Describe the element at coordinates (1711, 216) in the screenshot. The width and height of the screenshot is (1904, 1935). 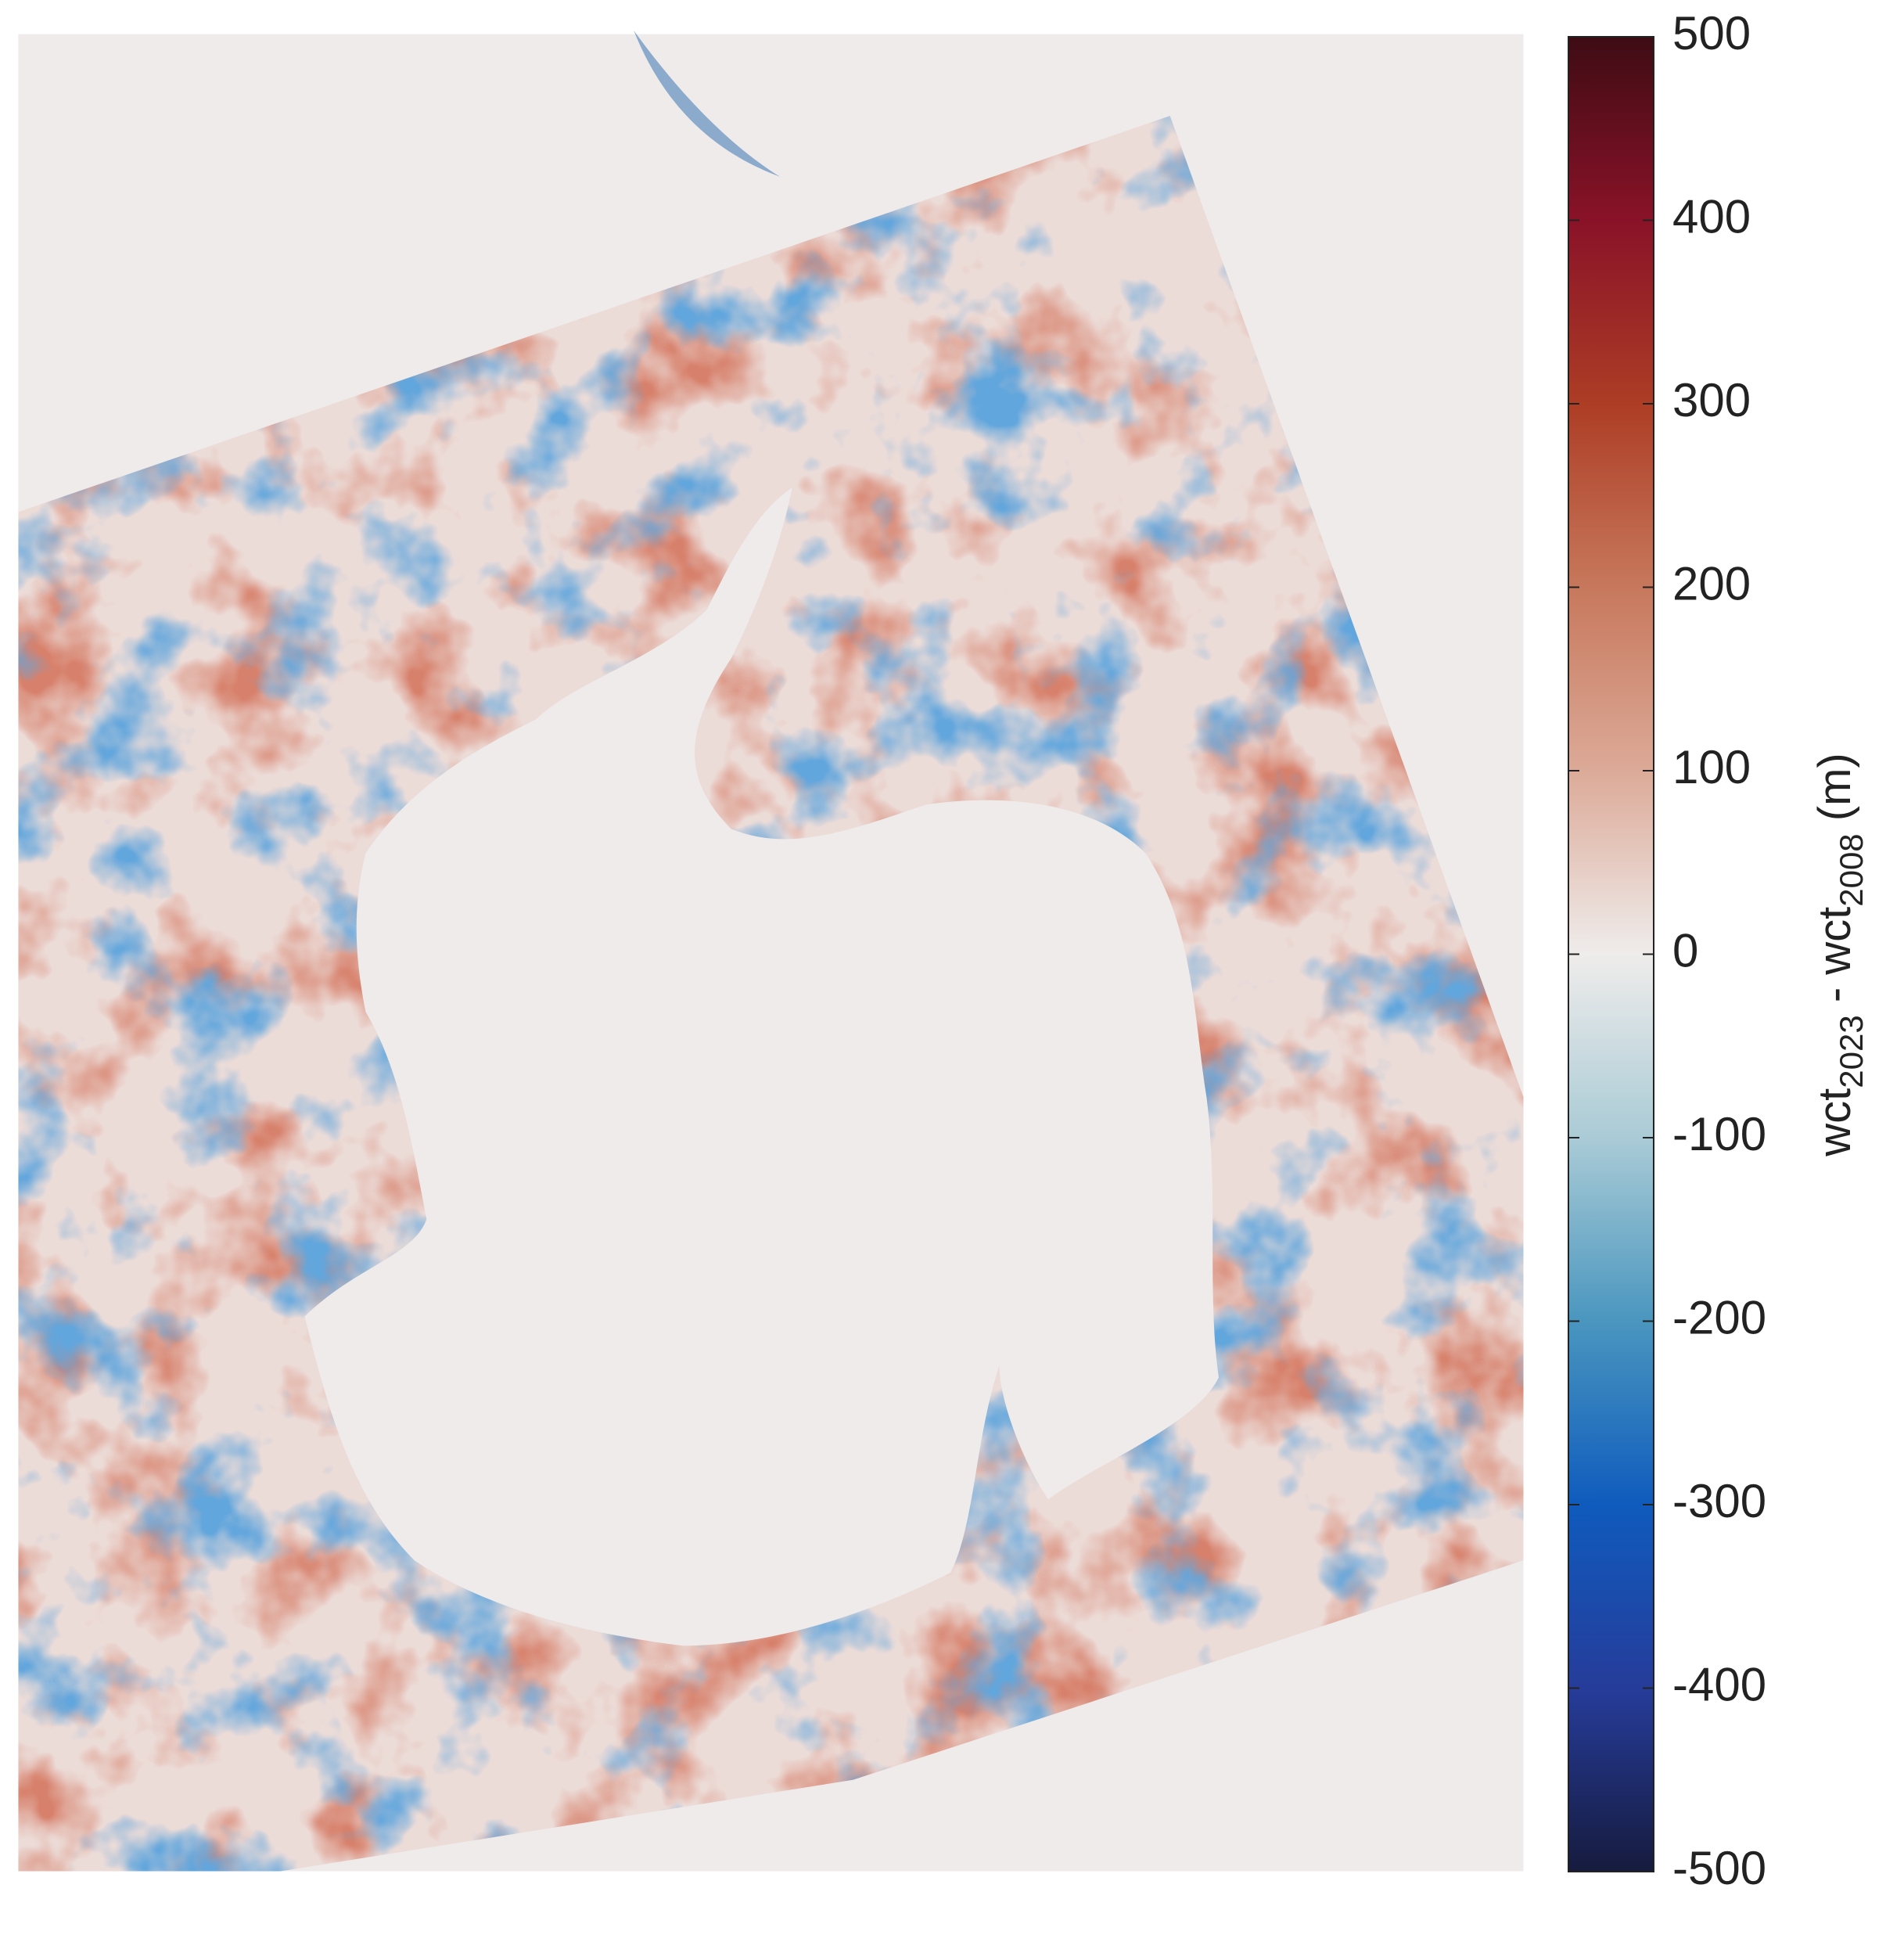
I see `tick-label: 400` at that location.